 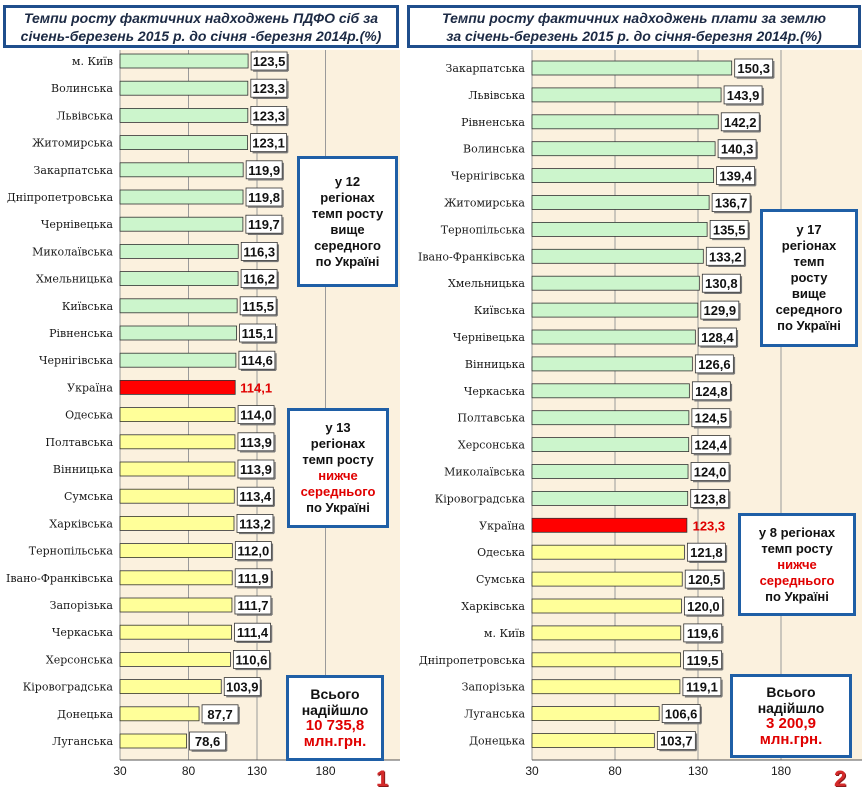 I want to click on data-label: 139,4, so click(x=735, y=176).